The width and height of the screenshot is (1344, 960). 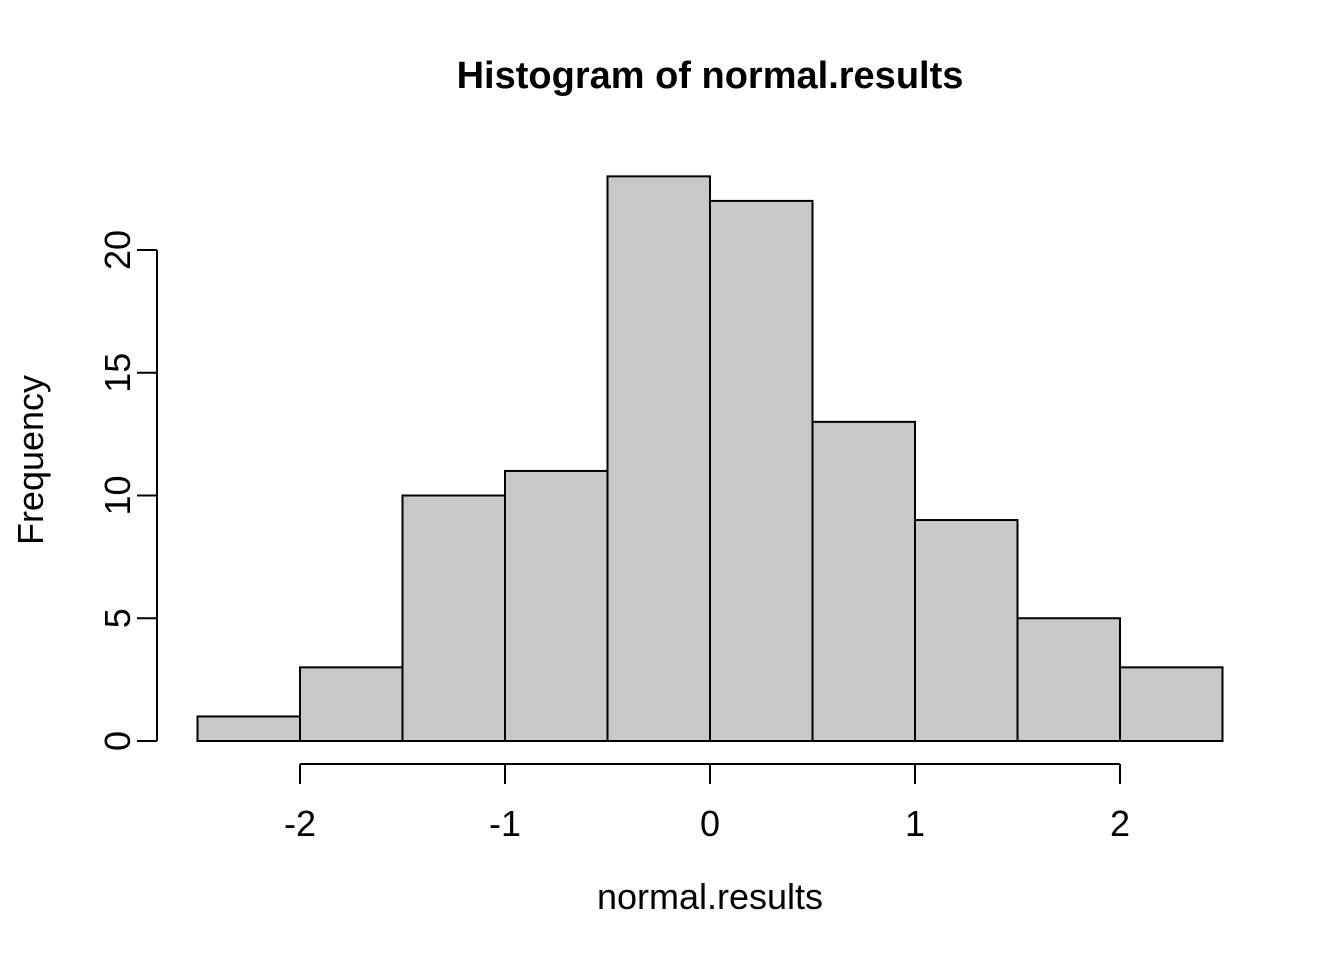 What do you see at coordinates (505, 823) in the screenshot?
I see `x-tick-label: -1` at bounding box center [505, 823].